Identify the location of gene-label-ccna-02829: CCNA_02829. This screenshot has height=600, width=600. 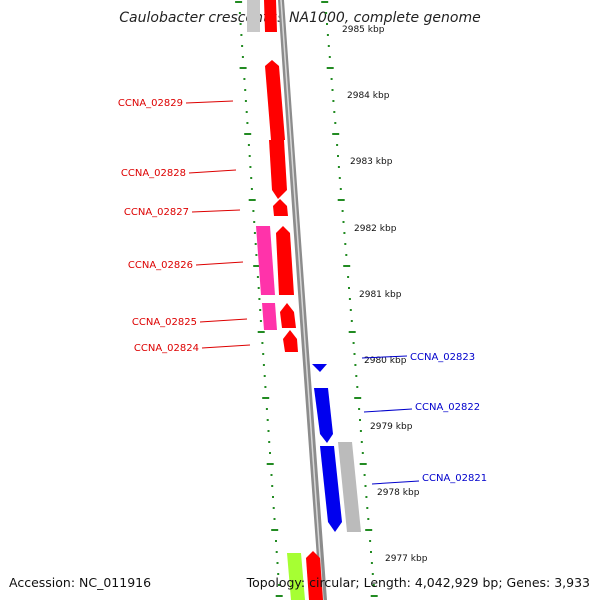
(150, 103).